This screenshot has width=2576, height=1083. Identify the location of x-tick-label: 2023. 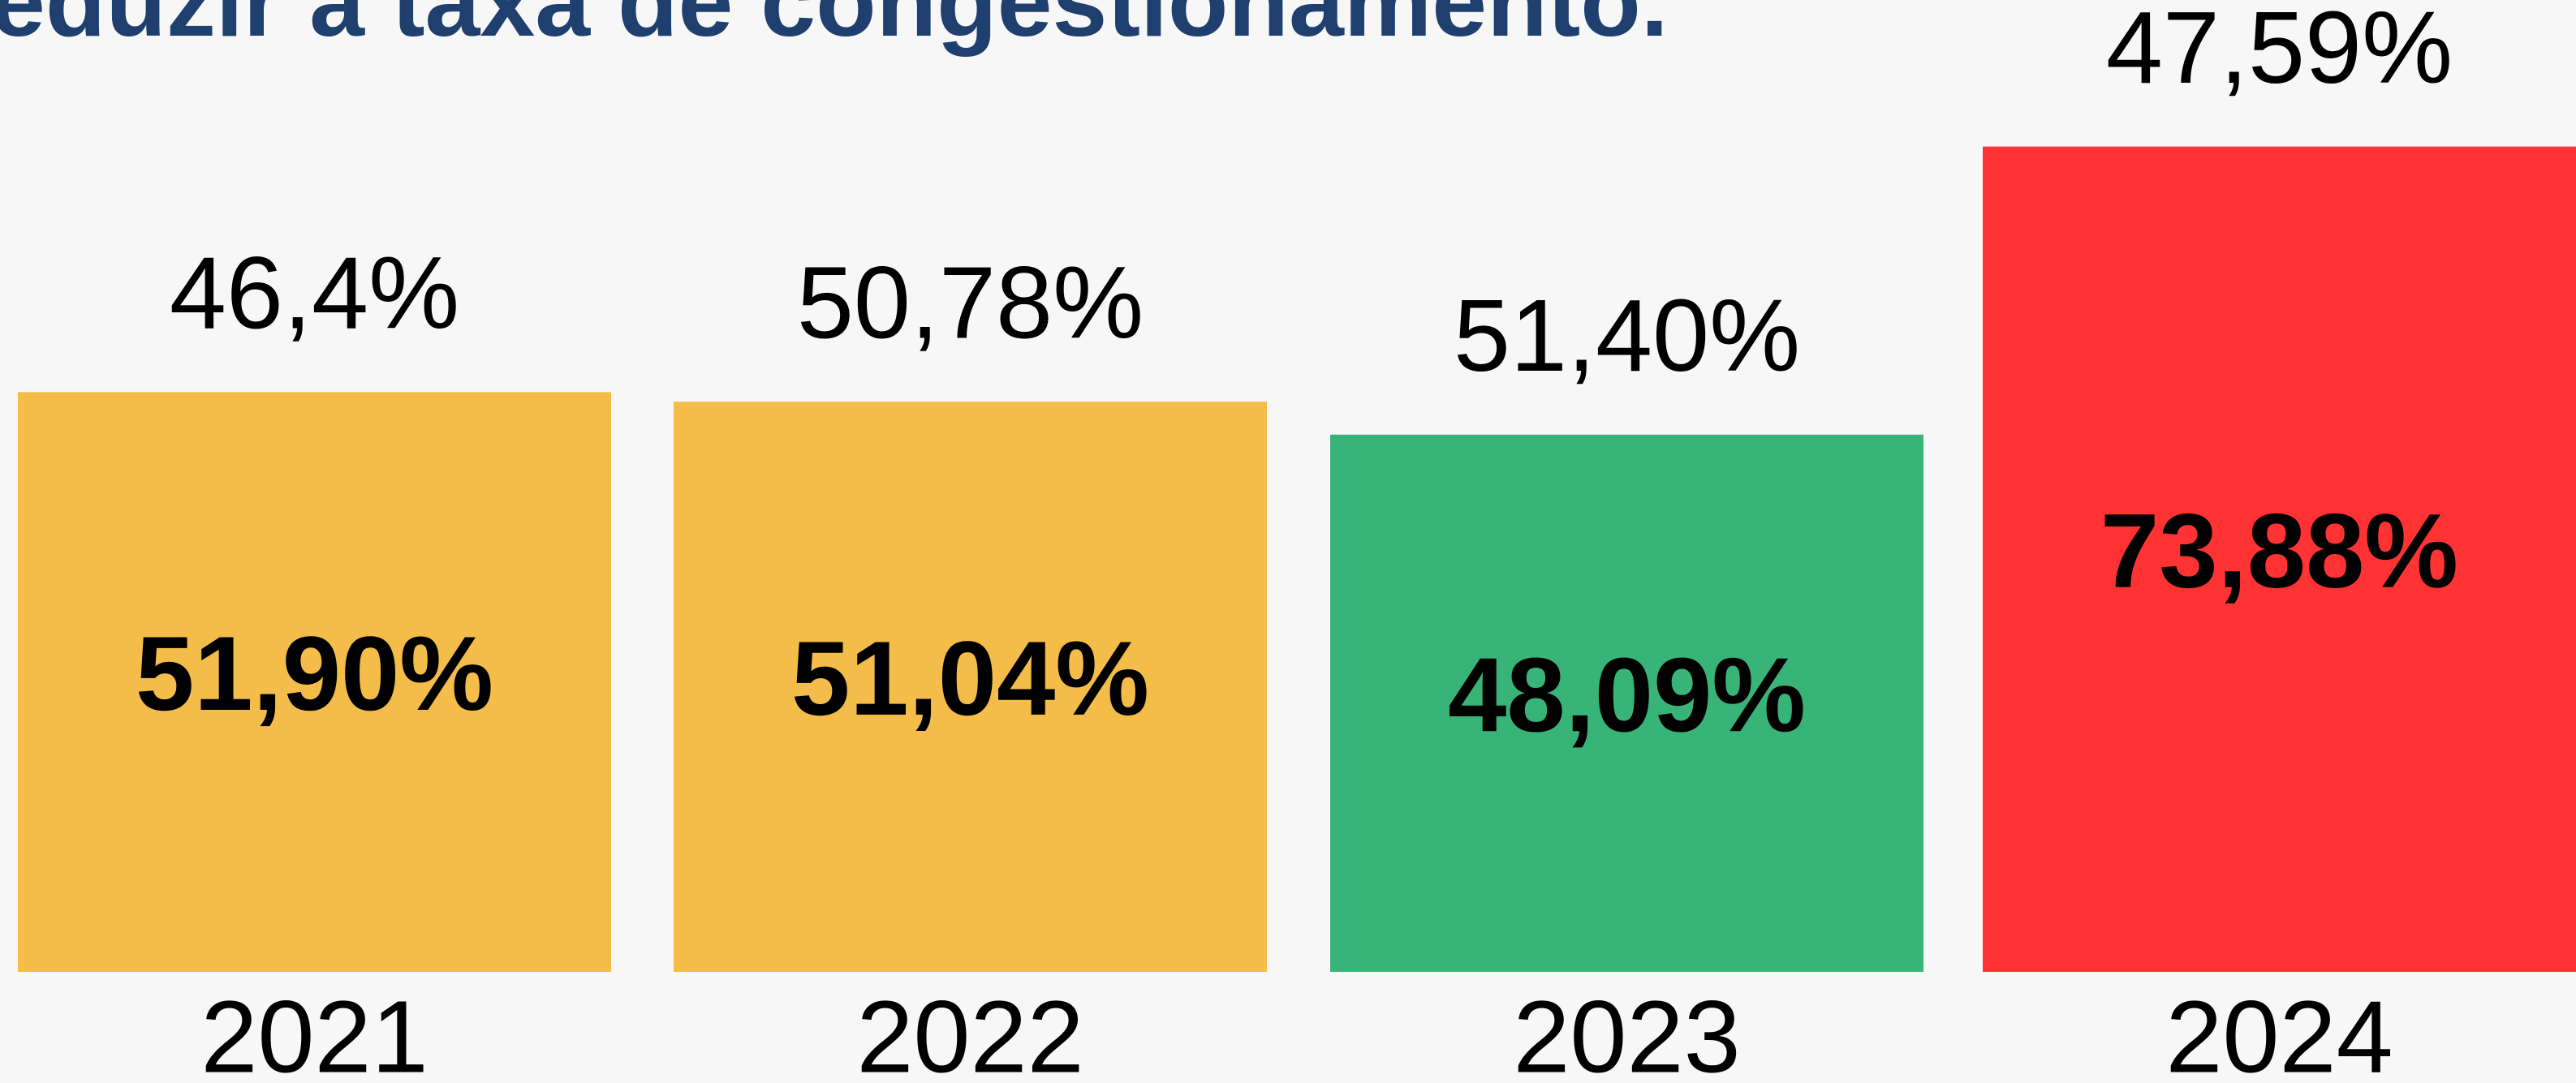
(1627, 1031).